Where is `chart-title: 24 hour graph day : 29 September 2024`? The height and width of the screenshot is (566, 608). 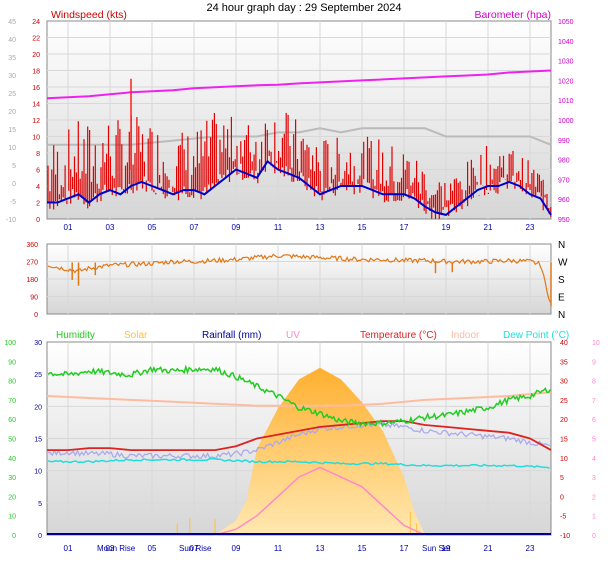
chart-title: 24 hour graph day : 29 September 2024 is located at coordinates (303, 8).